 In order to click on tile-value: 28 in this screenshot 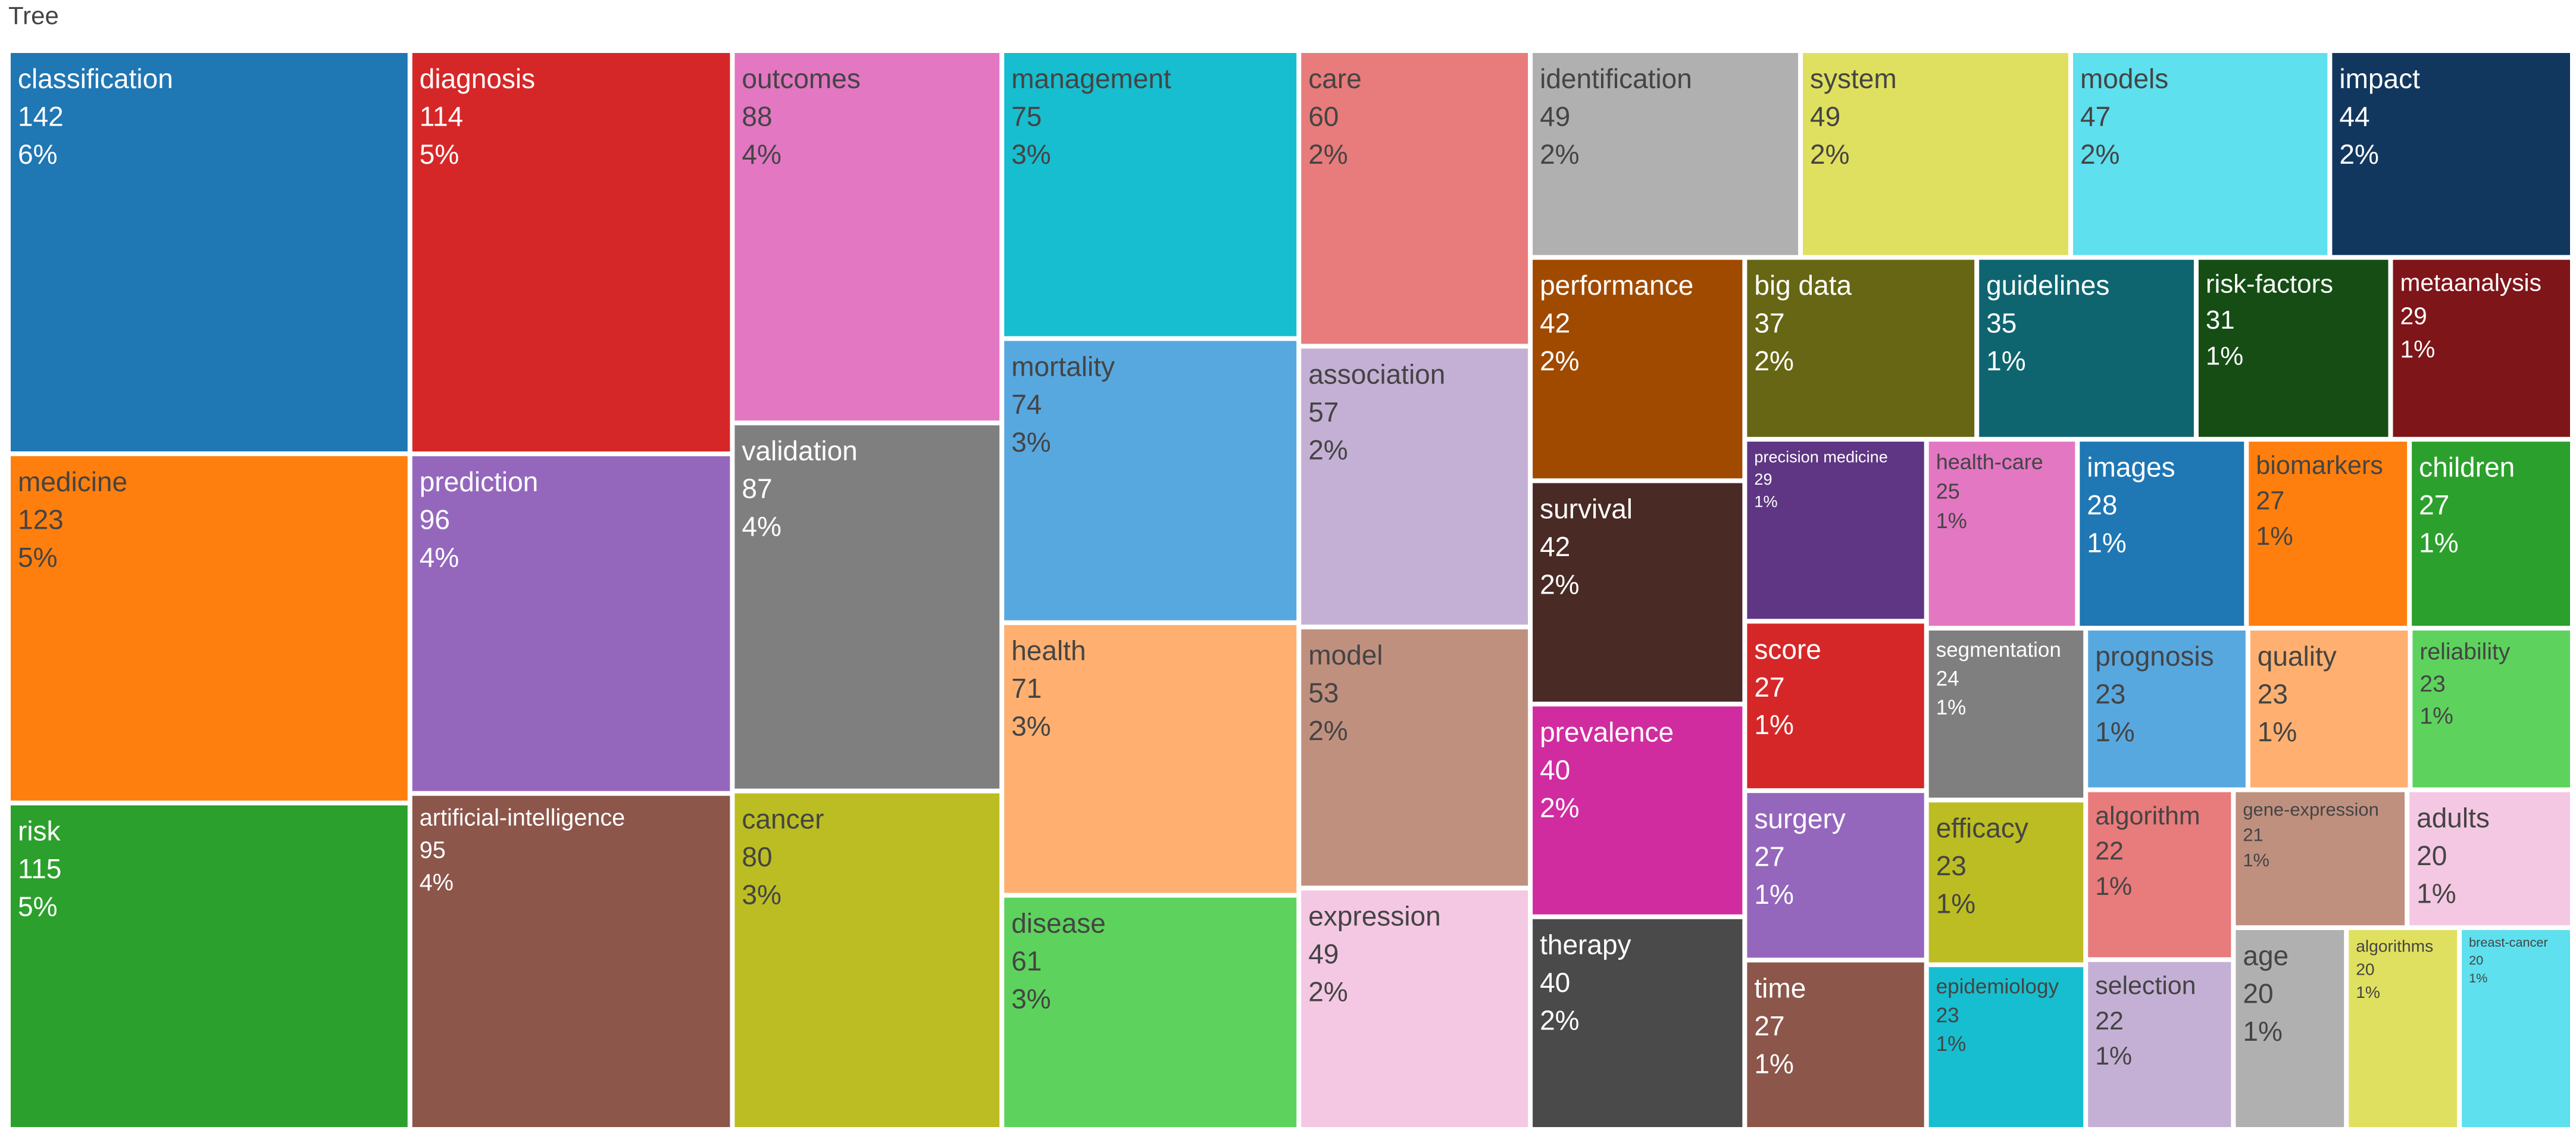, I will do `click(2102, 504)`.